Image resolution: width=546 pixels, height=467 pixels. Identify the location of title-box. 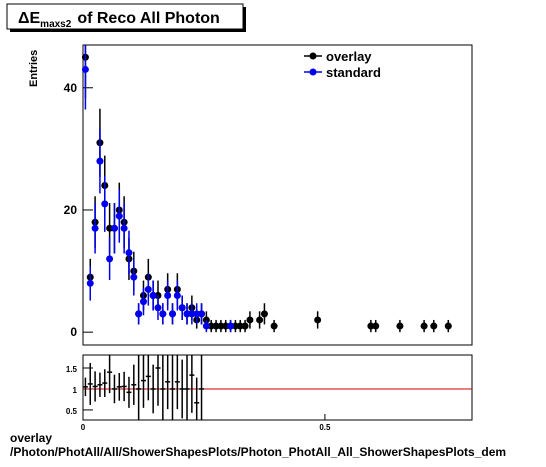
(125, 16).